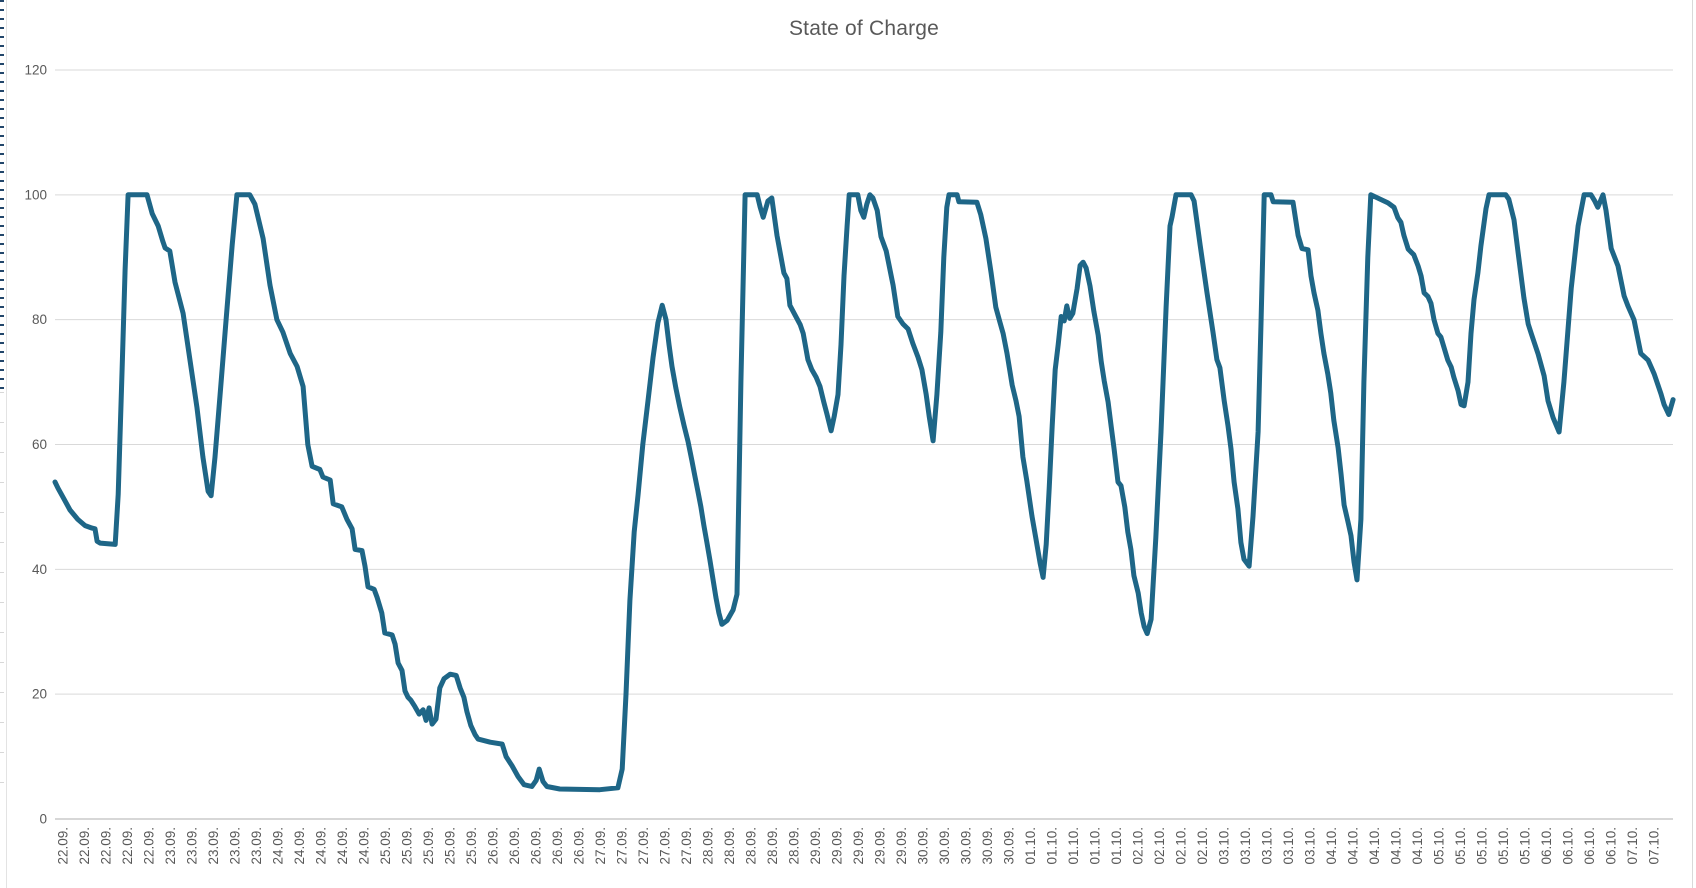 The height and width of the screenshot is (888, 1696). What do you see at coordinates (1692, 444) in the screenshot?
I see `right-edge-border` at bounding box center [1692, 444].